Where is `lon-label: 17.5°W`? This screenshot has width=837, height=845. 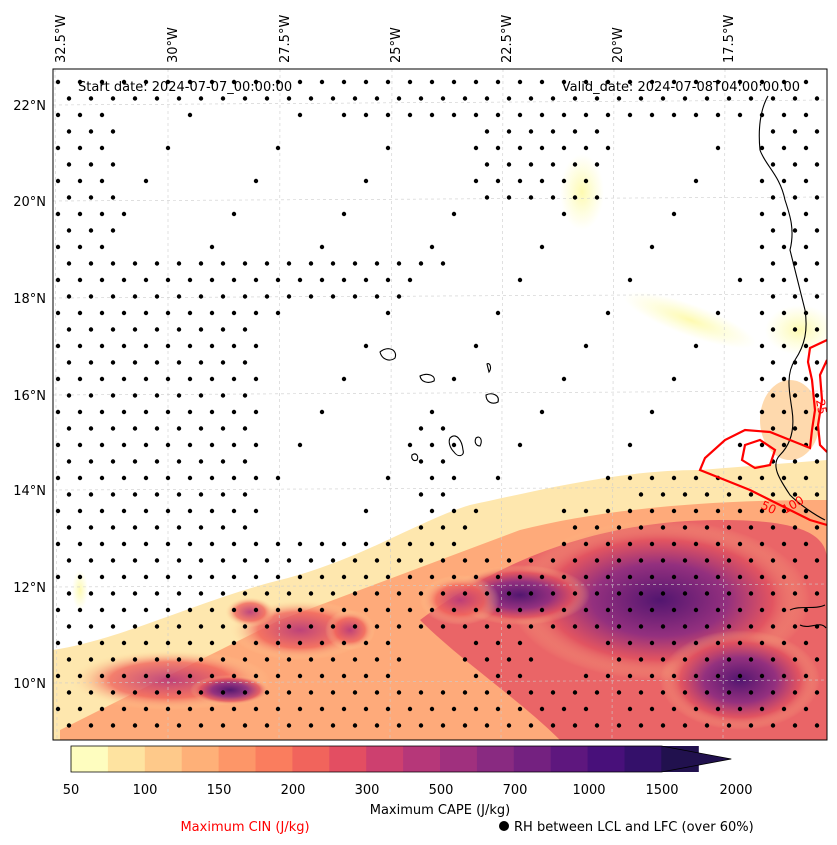 lon-label: 17.5°W is located at coordinates (729, 39).